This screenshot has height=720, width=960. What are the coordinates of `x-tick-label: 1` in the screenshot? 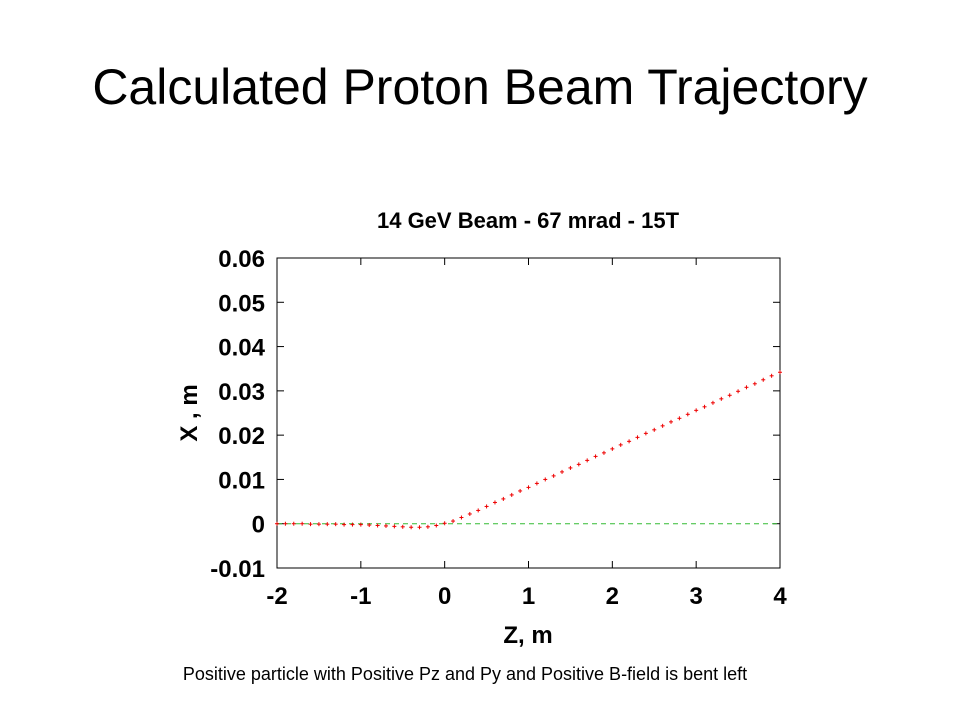 It's located at (528, 596).